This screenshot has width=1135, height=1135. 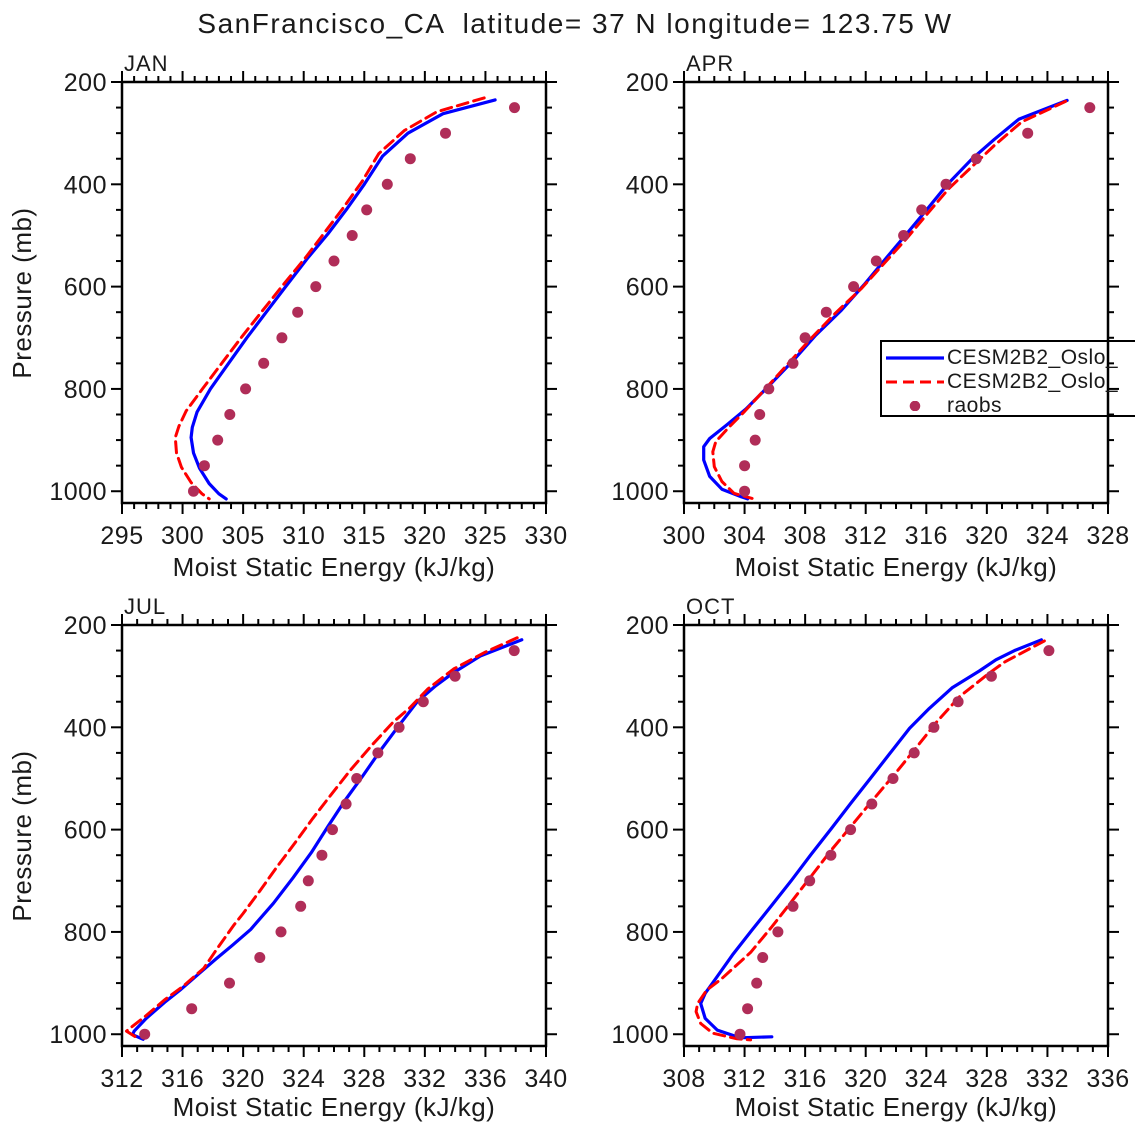 What do you see at coordinates (145, 606) in the screenshot?
I see `panel-jul-month-label: JUL` at bounding box center [145, 606].